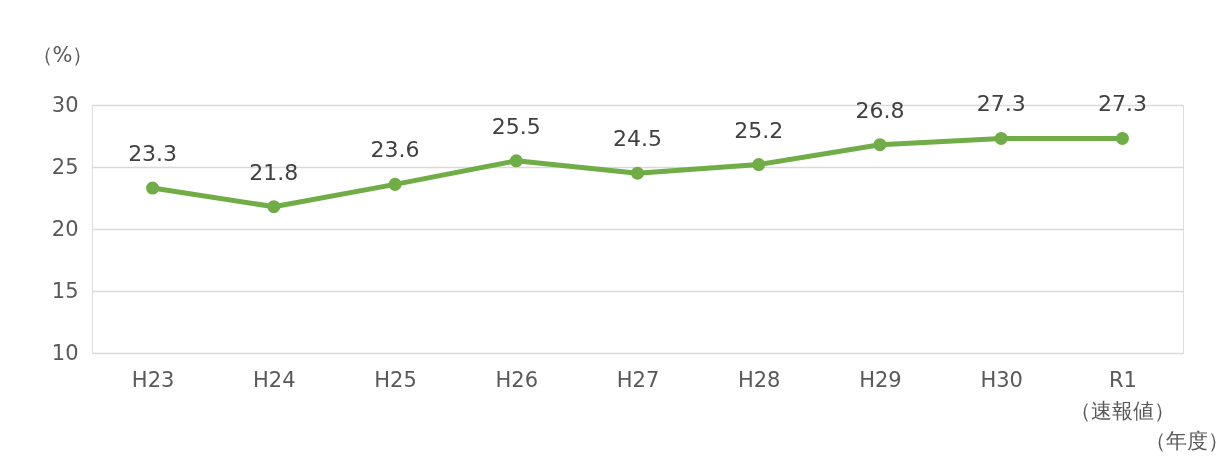  I want to click on data-label: 26.8, so click(880, 110).